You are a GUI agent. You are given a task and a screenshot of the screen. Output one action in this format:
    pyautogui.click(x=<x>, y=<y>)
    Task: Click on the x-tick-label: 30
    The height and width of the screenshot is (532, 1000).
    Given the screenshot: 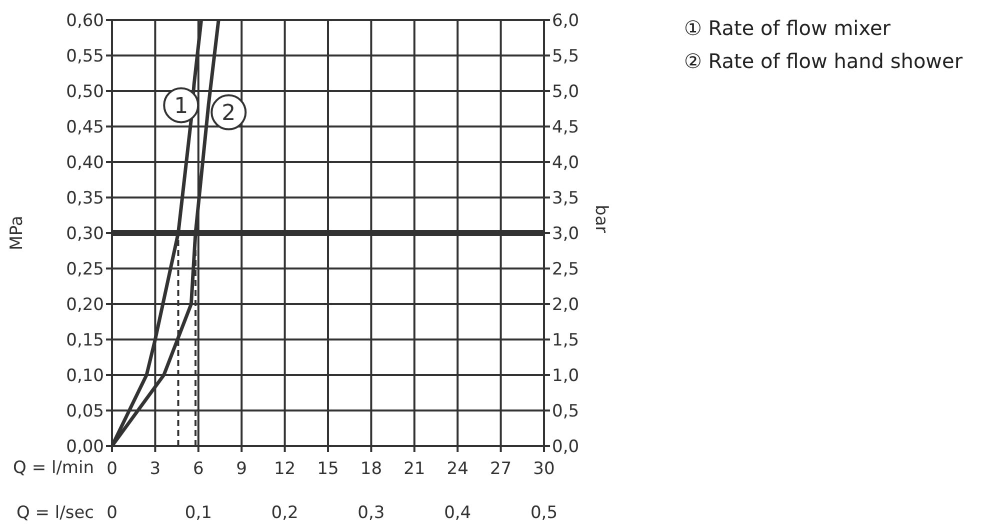 What is the action you would take?
    pyautogui.click(x=544, y=469)
    